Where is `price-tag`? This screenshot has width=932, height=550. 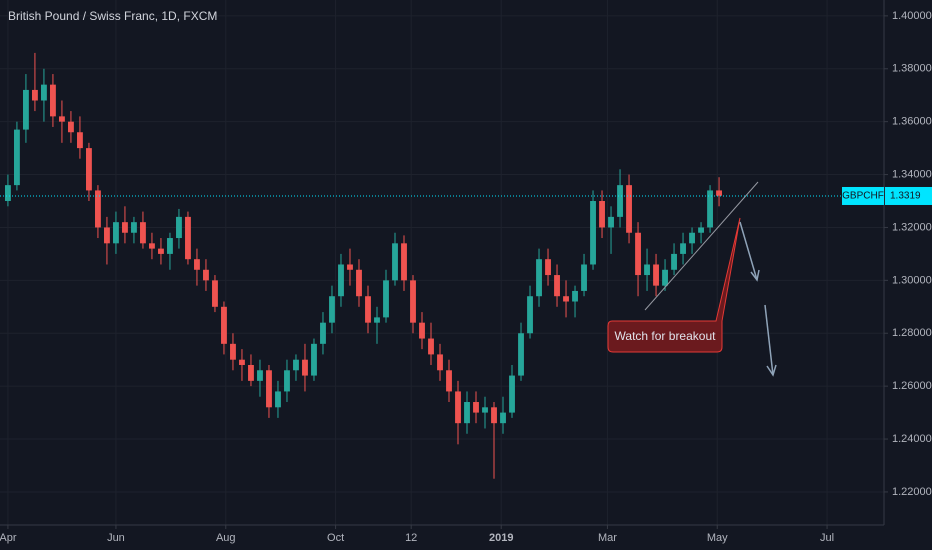 price-tag is located at coordinates (908, 195).